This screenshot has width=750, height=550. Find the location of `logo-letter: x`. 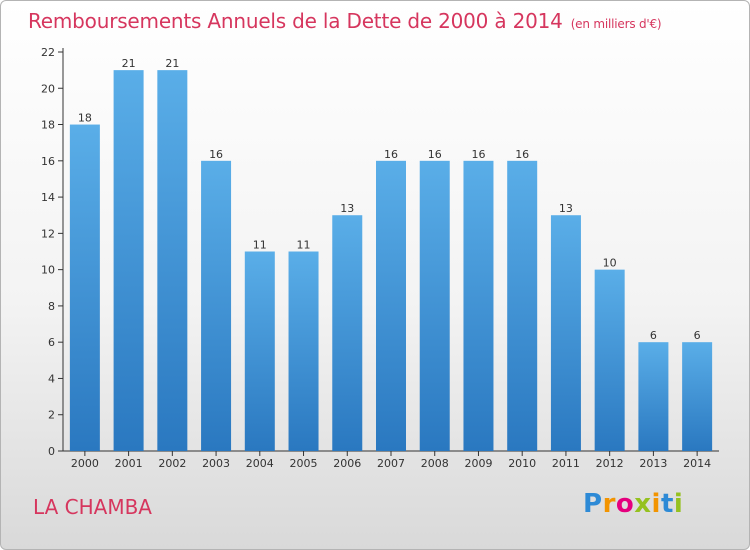

logo-letter: x is located at coordinates (643, 504).